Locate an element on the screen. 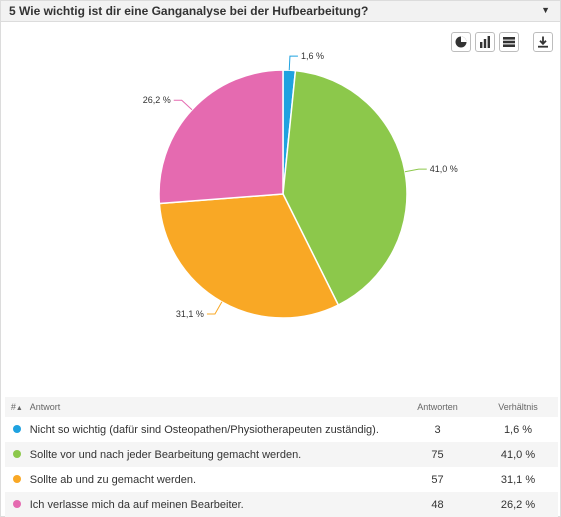 The width and height of the screenshot is (561, 517). answer-cell: Sollte ab und zu gemacht werden. is located at coordinates (113, 479).